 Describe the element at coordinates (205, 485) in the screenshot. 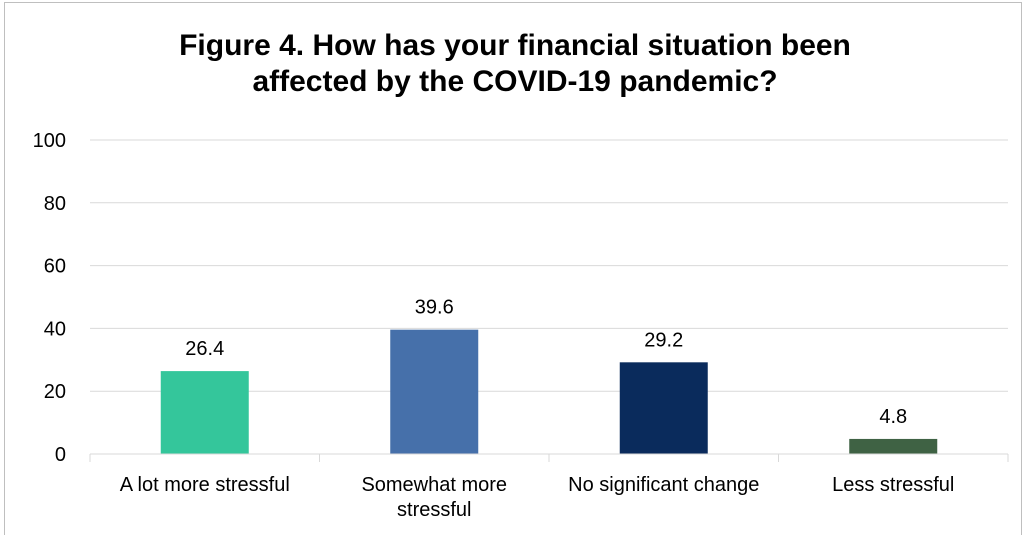

I see `x-category-label: A lot more stressful` at that location.